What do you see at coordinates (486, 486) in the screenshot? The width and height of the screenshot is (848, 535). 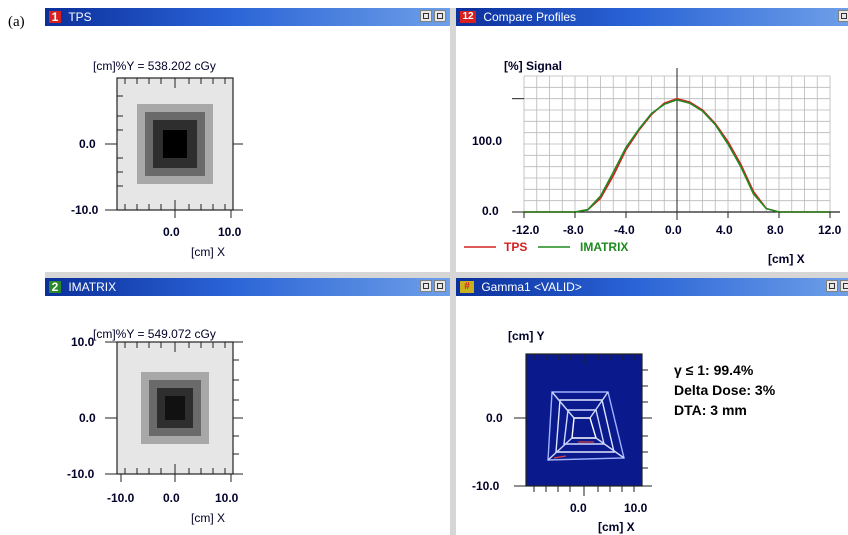 I see `gamma-ytick: -10.0` at bounding box center [486, 486].